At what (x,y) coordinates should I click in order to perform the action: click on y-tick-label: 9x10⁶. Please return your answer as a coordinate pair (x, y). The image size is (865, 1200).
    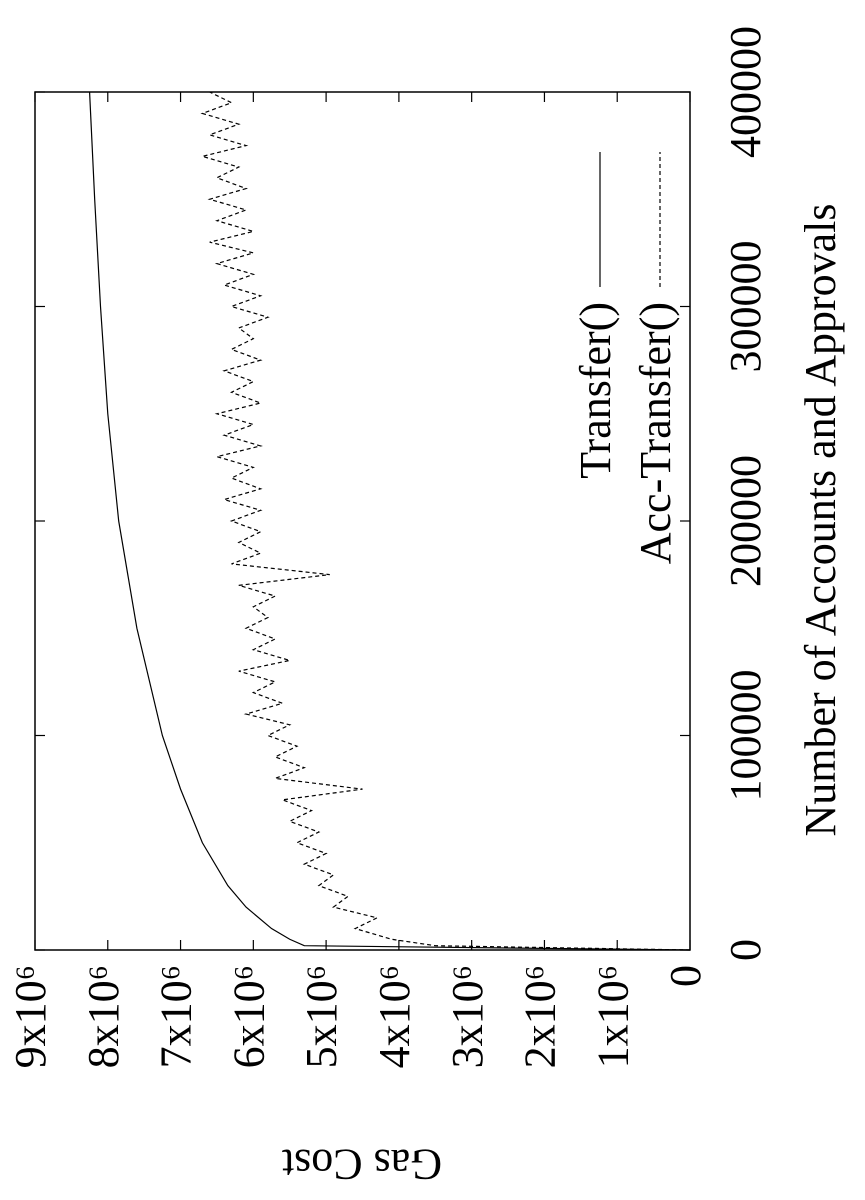
    Looking at the image, I should click on (30, 1016).